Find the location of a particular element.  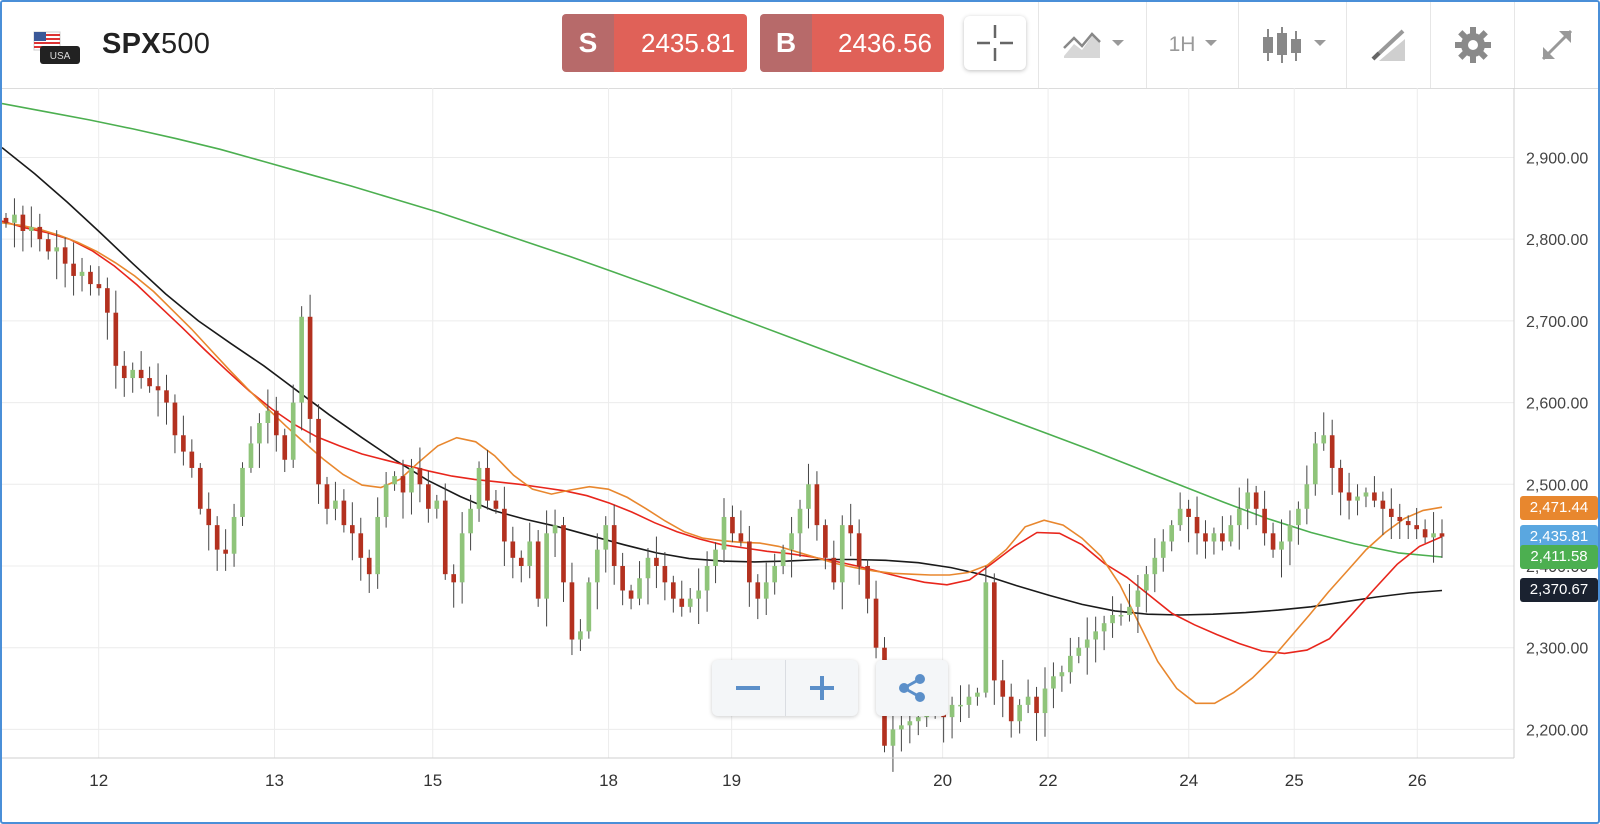

price-label: 2,471.44 is located at coordinates (1559, 507).